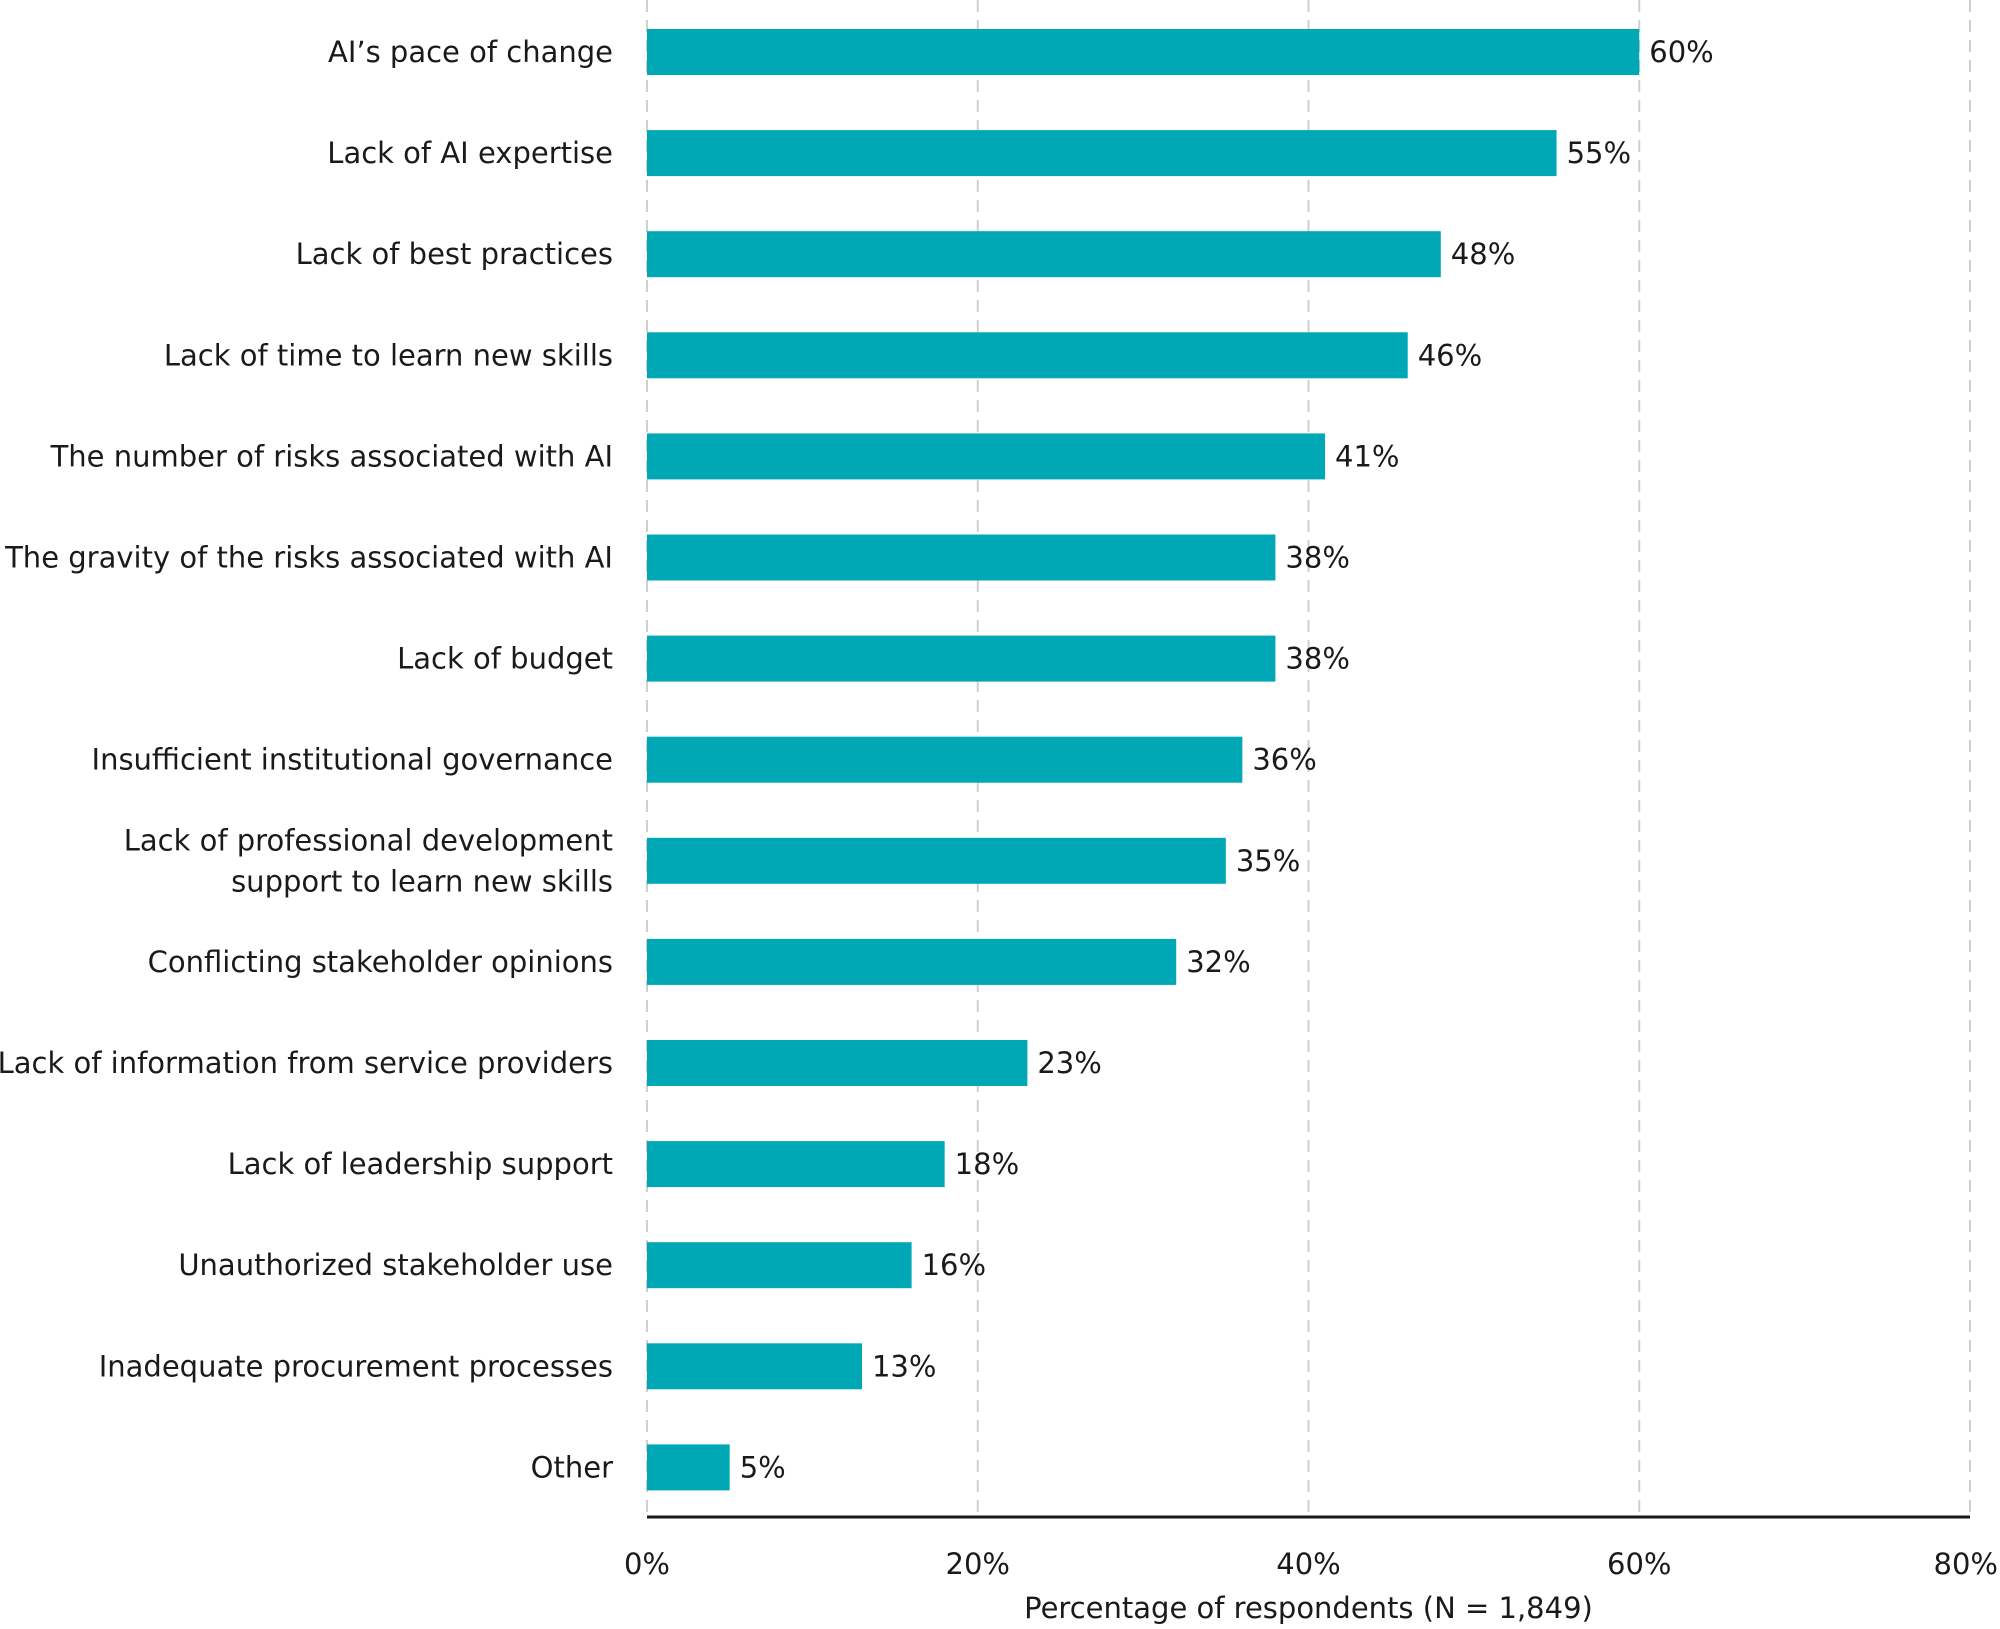 Image resolution: width=2000 pixels, height=1629 pixels. Describe the element at coordinates (1284, 760) in the screenshot. I see `value-label: 36%` at that location.